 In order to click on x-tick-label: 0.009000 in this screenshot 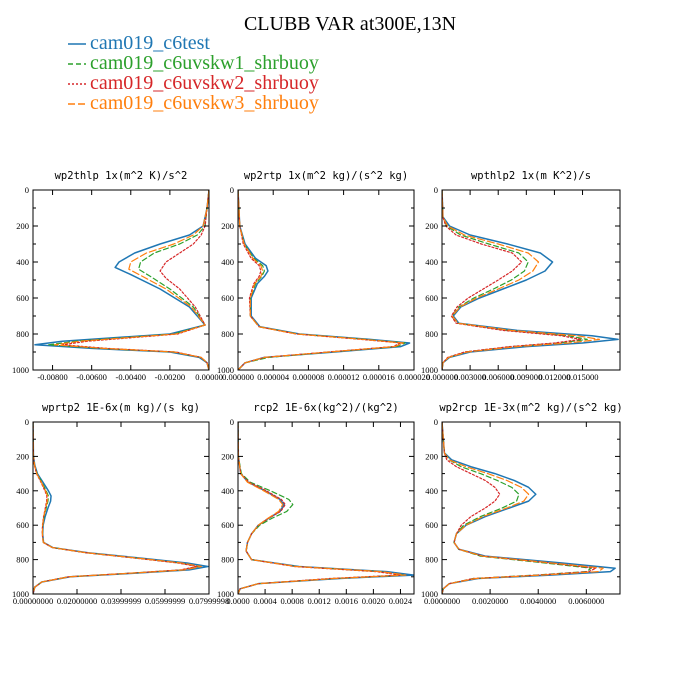, I will do `click(526, 377)`.